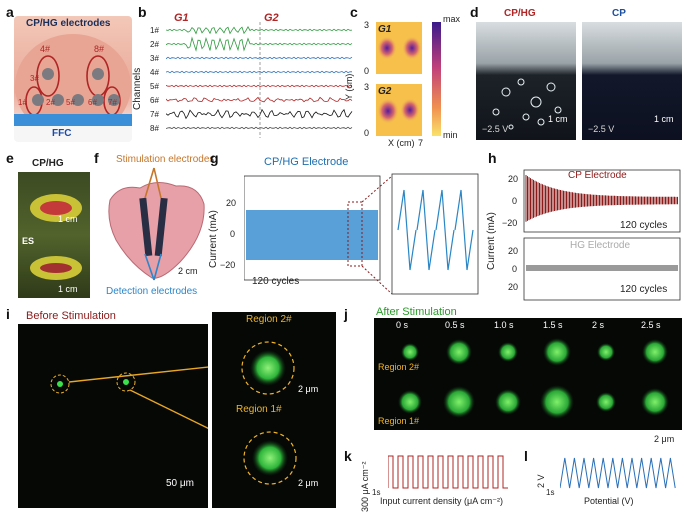 The image size is (688, 515). Describe the element at coordinates (156, 224) in the screenshot. I see `panel-f-heart-drawing` at that location.